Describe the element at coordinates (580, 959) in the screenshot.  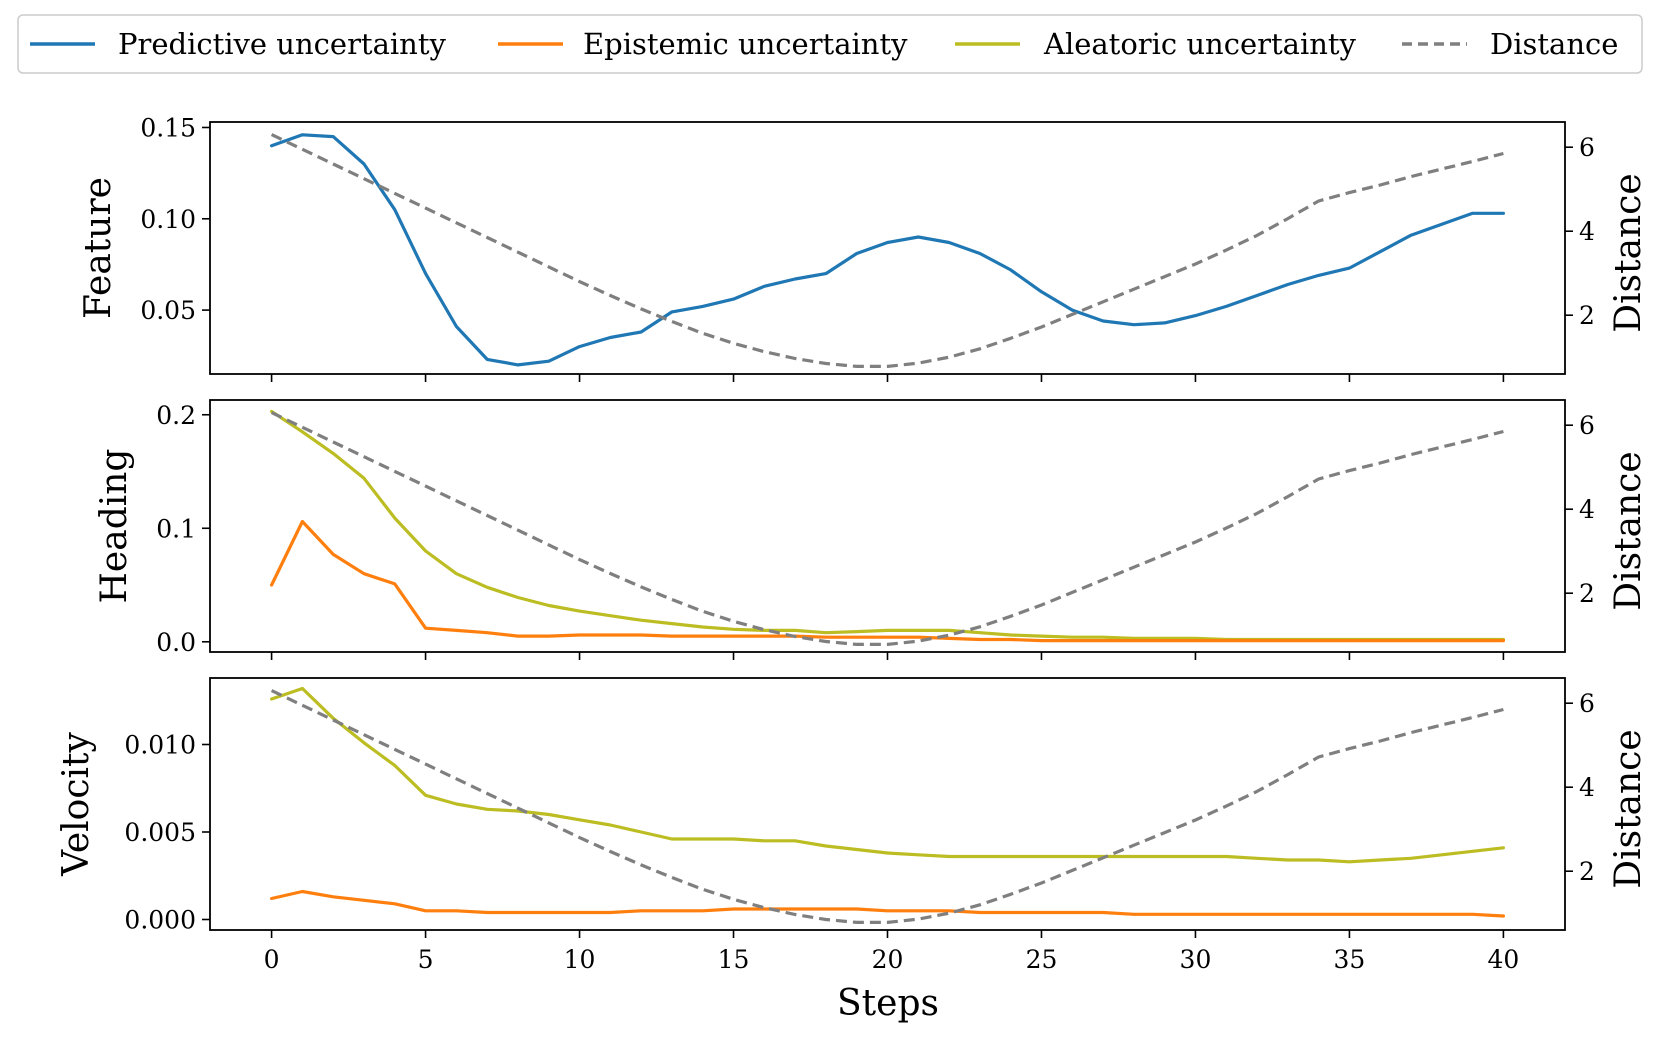
I see `x-tick-label: 10` at that location.